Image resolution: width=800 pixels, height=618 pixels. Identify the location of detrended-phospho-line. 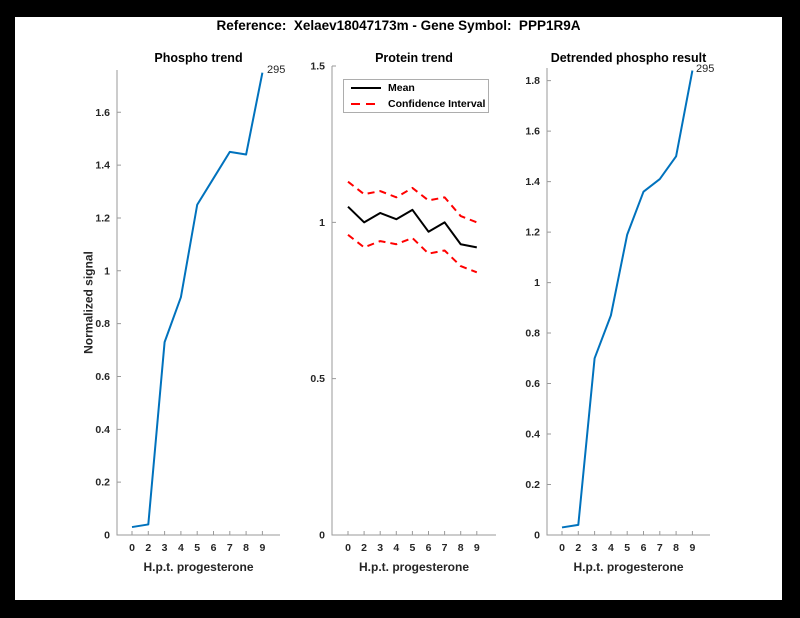
(627, 299).